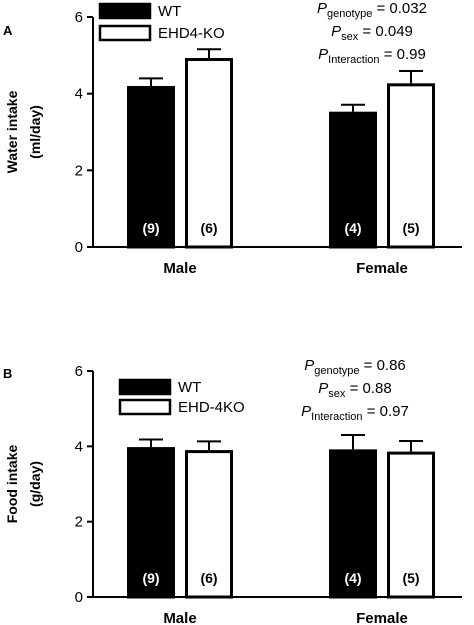 The height and width of the screenshot is (625, 474). What do you see at coordinates (35, 132) in the screenshot?
I see `y-axis-title: (ml/day)` at bounding box center [35, 132].